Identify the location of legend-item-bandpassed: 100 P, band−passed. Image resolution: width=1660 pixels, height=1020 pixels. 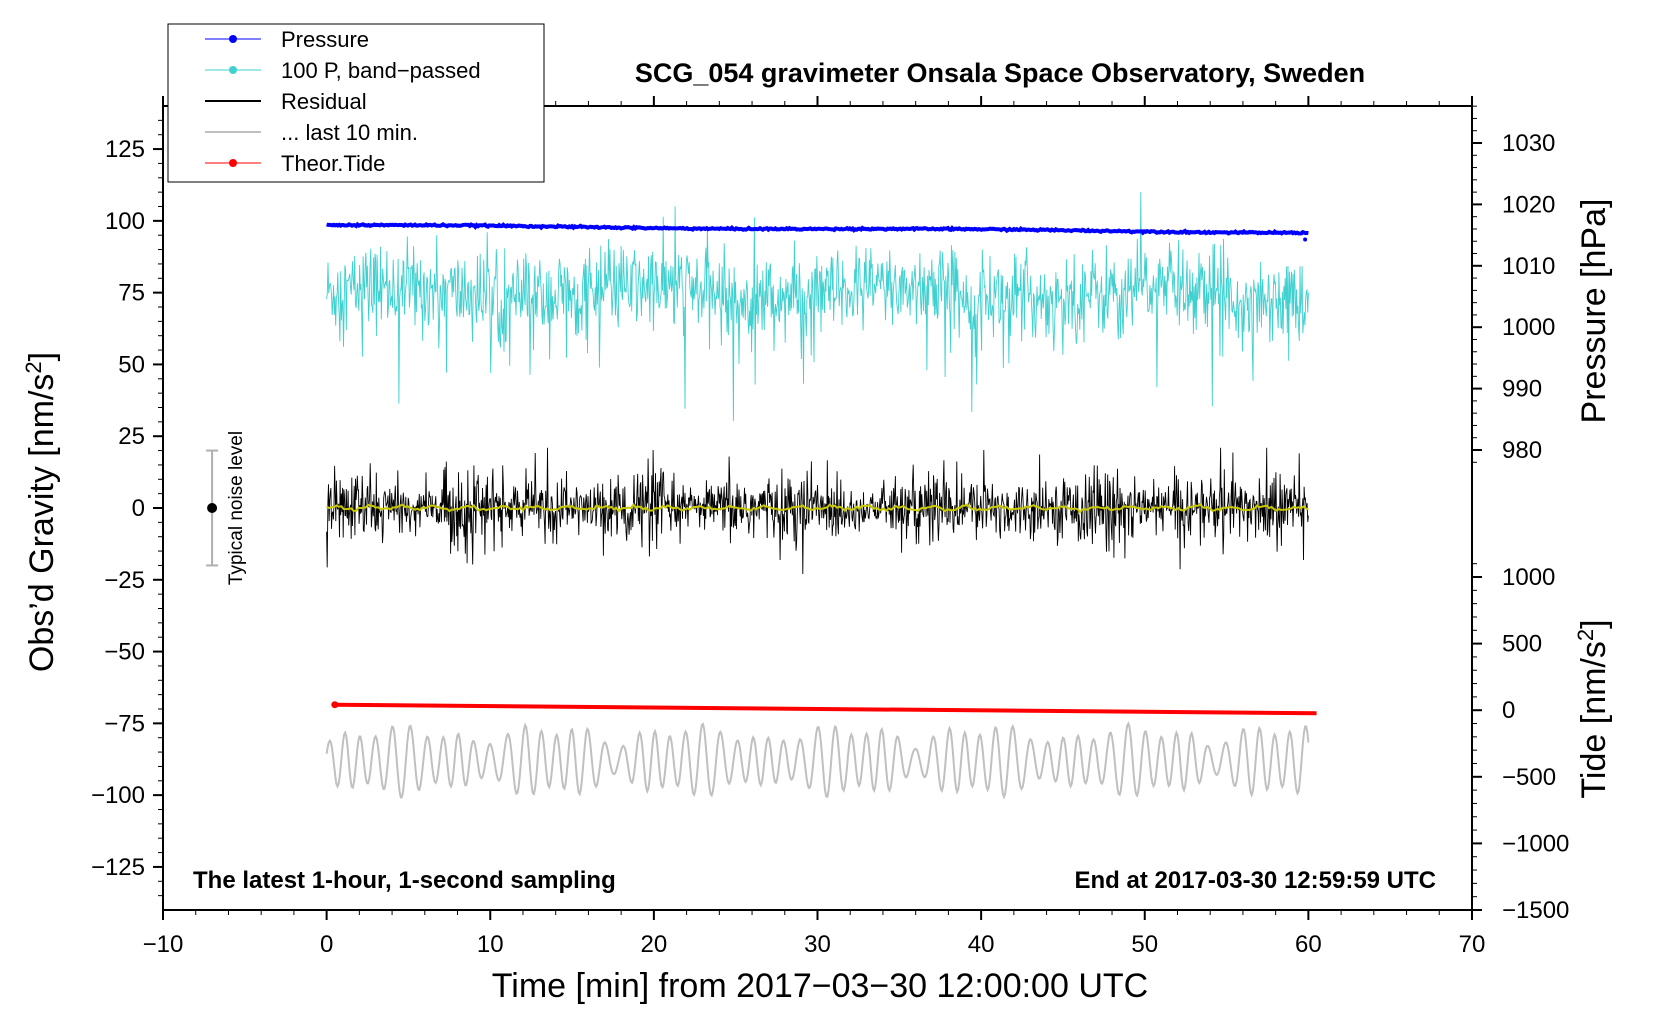
(343, 70).